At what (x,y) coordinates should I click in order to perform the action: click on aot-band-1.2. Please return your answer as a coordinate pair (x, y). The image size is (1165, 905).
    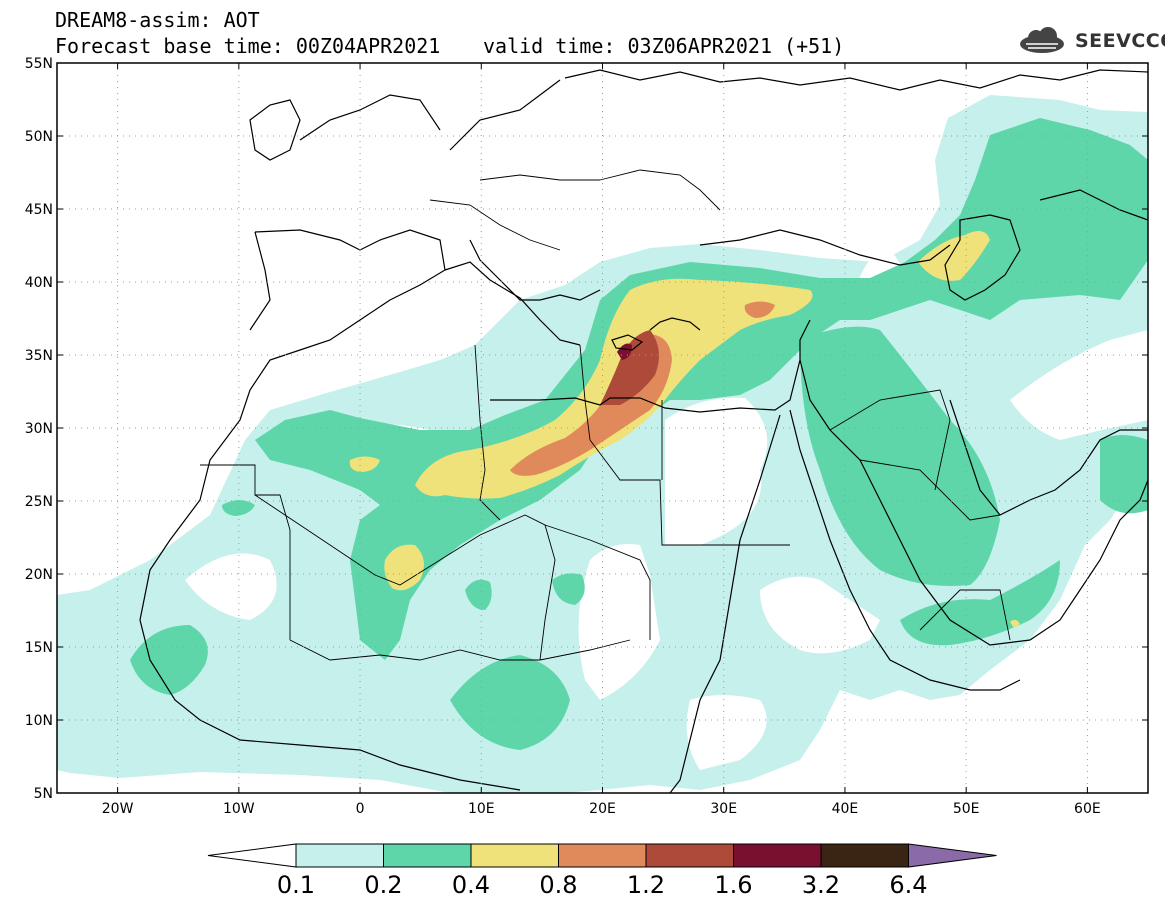
    Looking at the image, I should click on (629, 367).